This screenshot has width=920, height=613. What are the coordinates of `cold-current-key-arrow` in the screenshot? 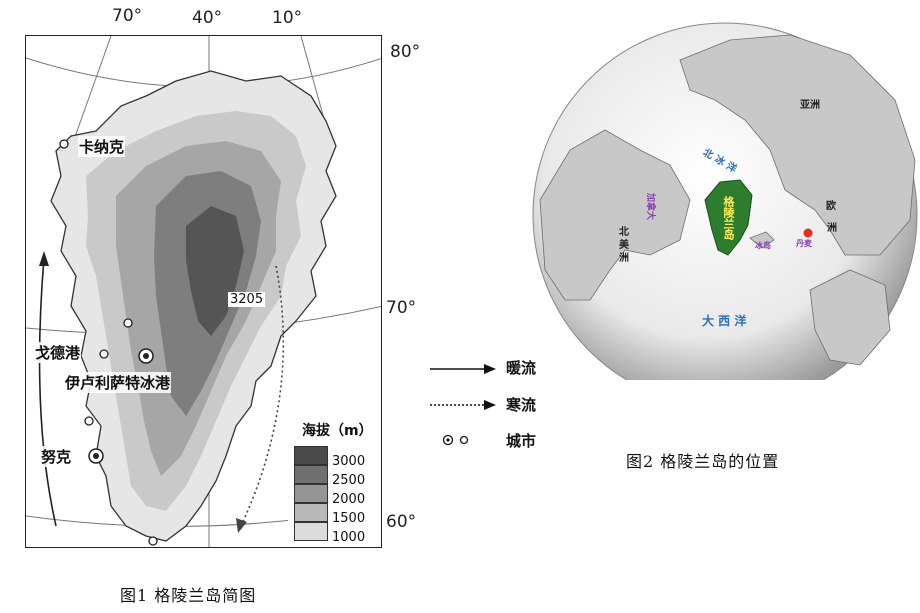 It's located at (490, 405).